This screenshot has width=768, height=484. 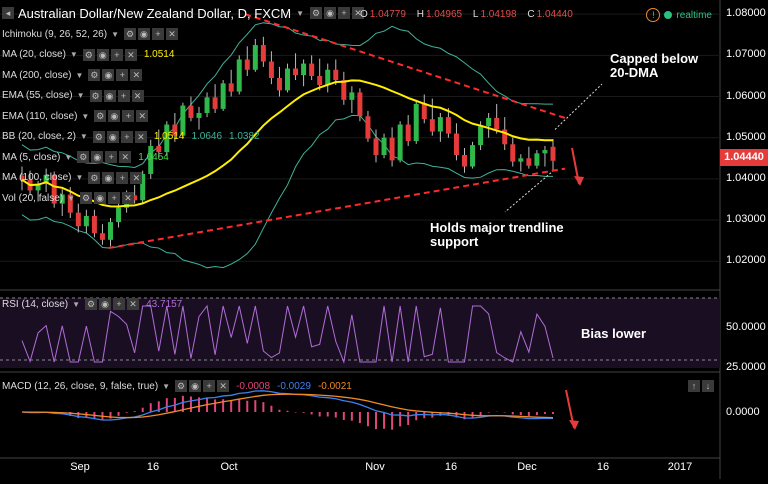 I want to click on move-down-icon: ↓, so click(x=708, y=386).